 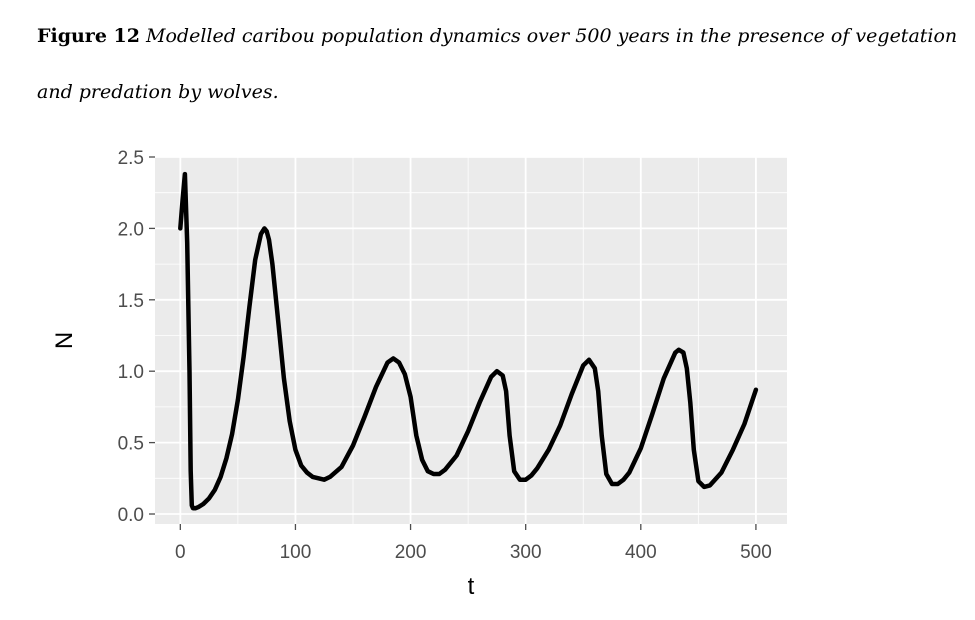 What do you see at coordinates (756, 552) in the screenshot?
I see `x-tick-label: 500` at bounding box center [756, 552].